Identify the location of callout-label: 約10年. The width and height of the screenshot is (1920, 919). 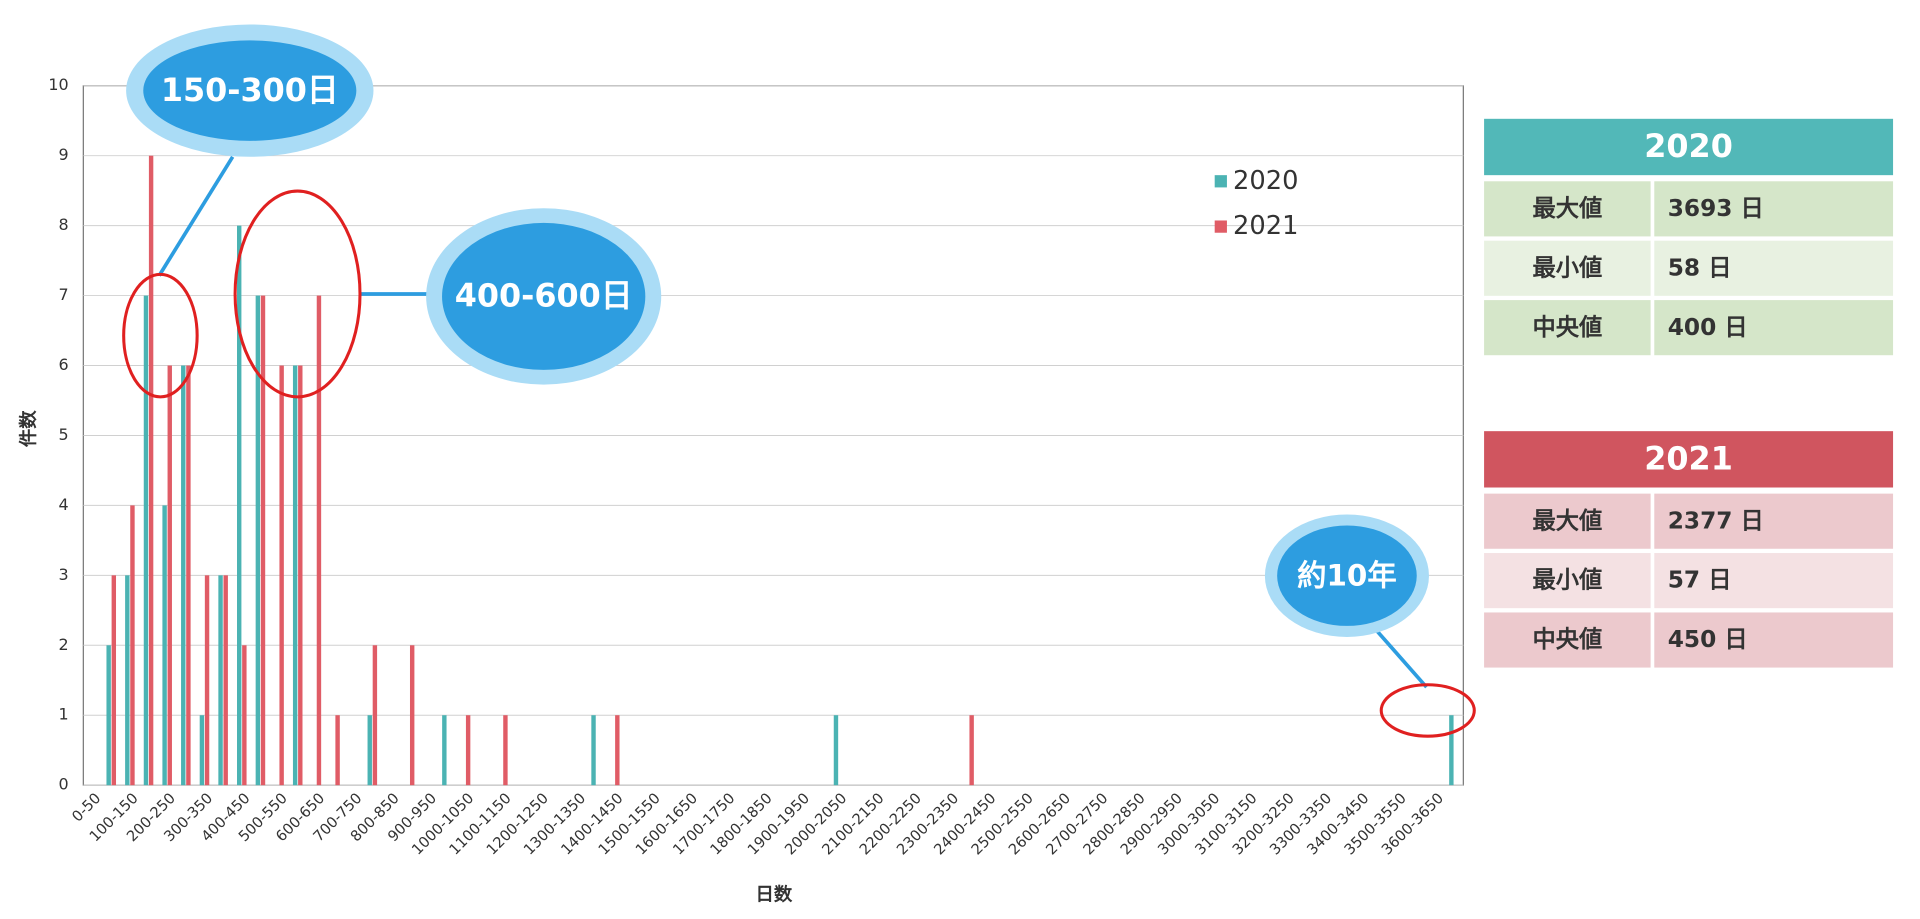
(1347, 575).